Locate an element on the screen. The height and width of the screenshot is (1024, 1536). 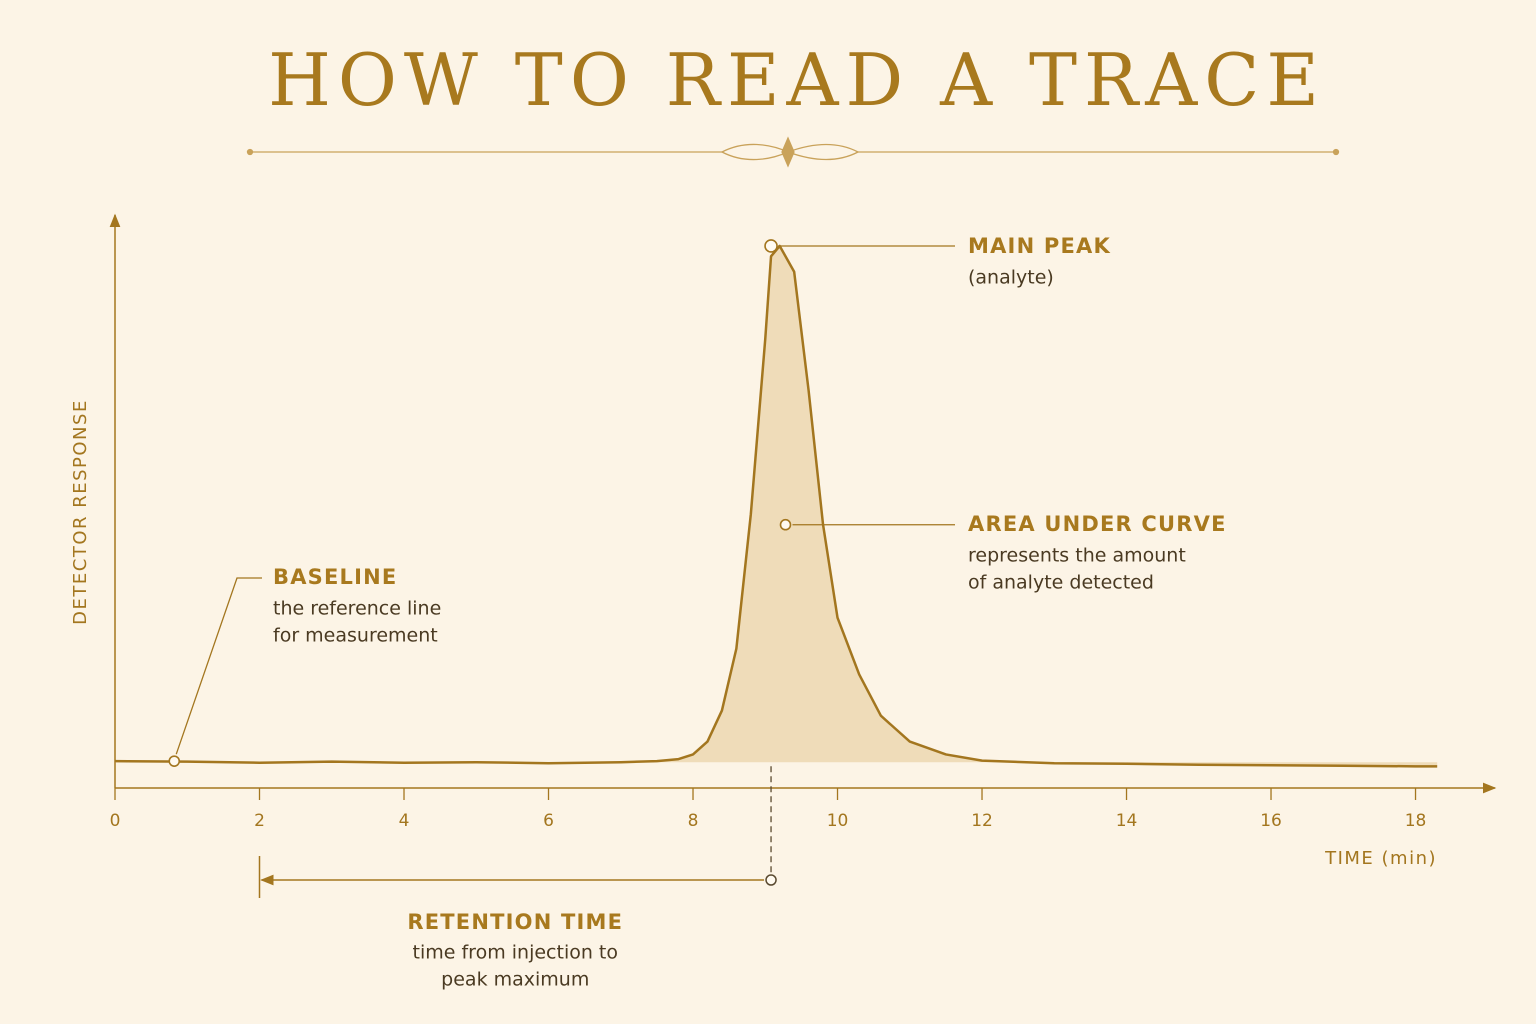
y-axis-label: DETECTOR RESPONSE is located at coordinates (80, 512).